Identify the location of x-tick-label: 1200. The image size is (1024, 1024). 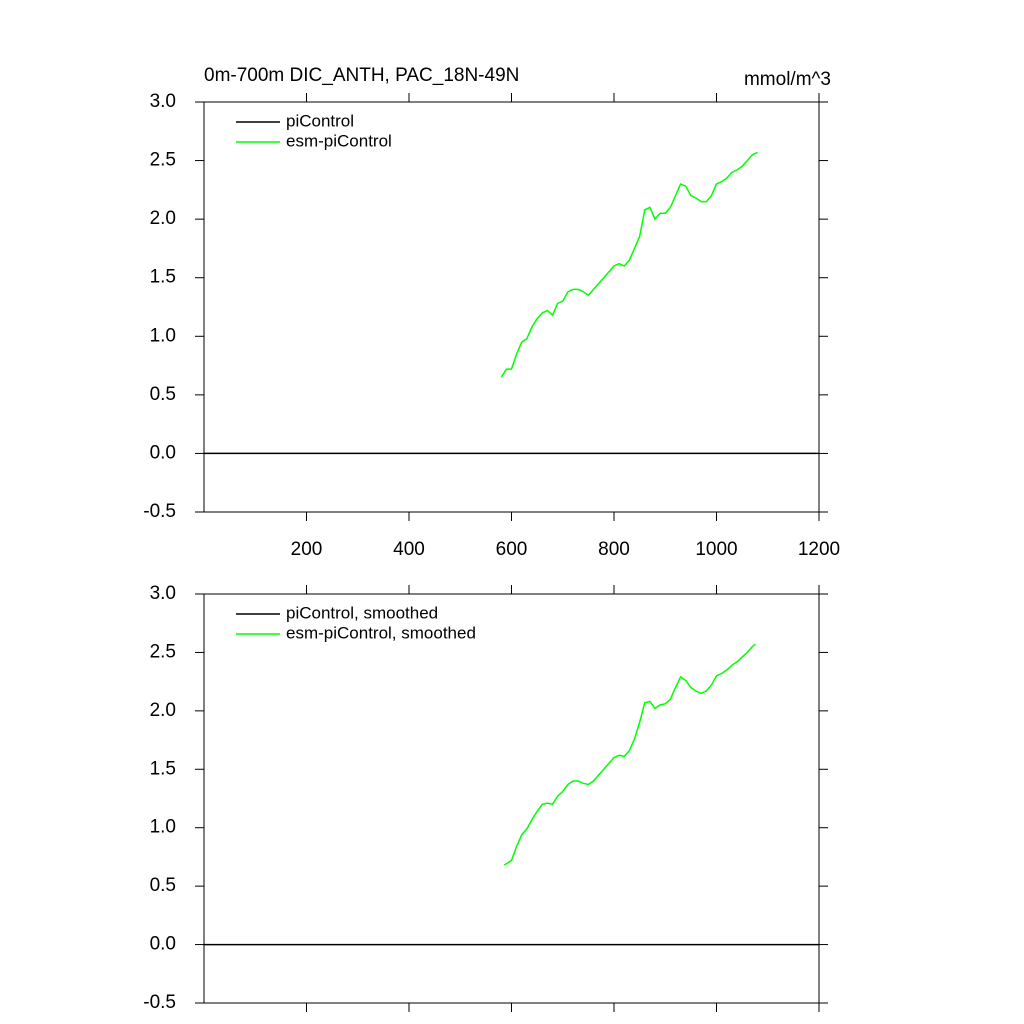
(819, 549).